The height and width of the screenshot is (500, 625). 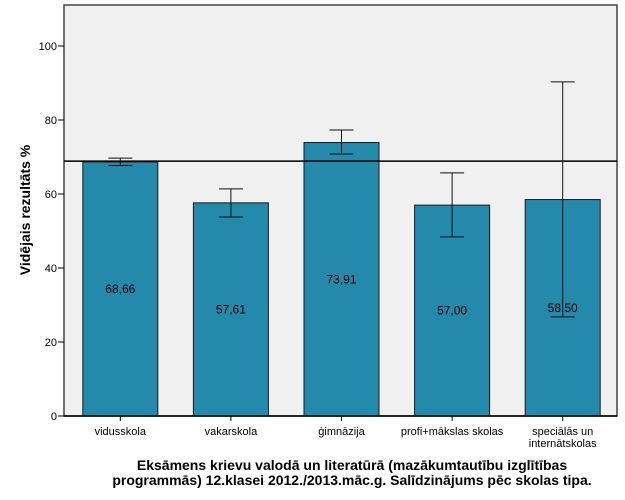 What do you see at coordinates (48, 47) in the screenshot?
I see `y-tick-label: 100` at bounding box center [48, 47].